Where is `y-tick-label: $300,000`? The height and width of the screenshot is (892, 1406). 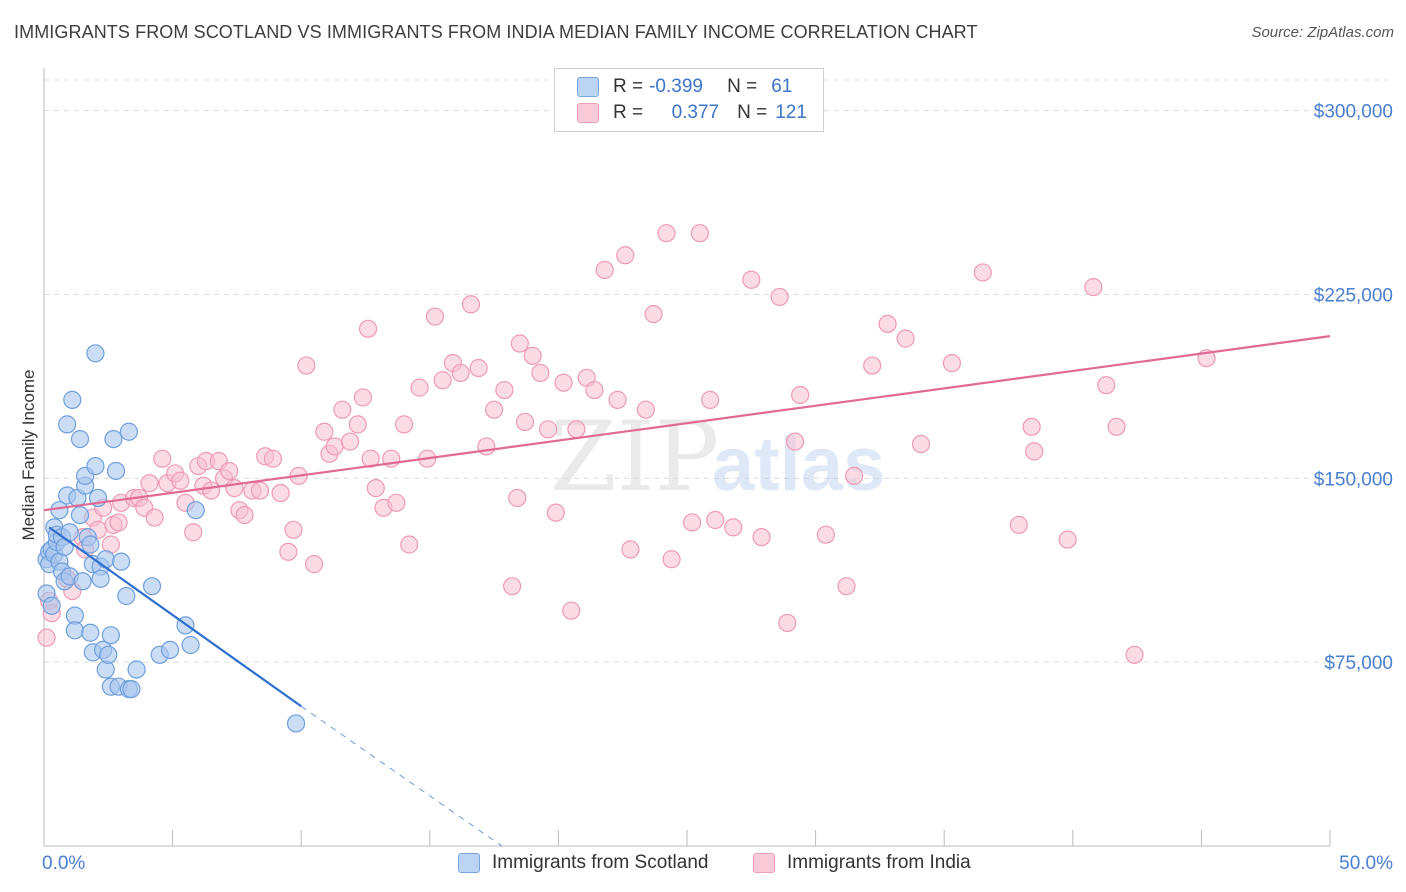
y-tick-label: $300,000 is located at coordinates (1353, 112).